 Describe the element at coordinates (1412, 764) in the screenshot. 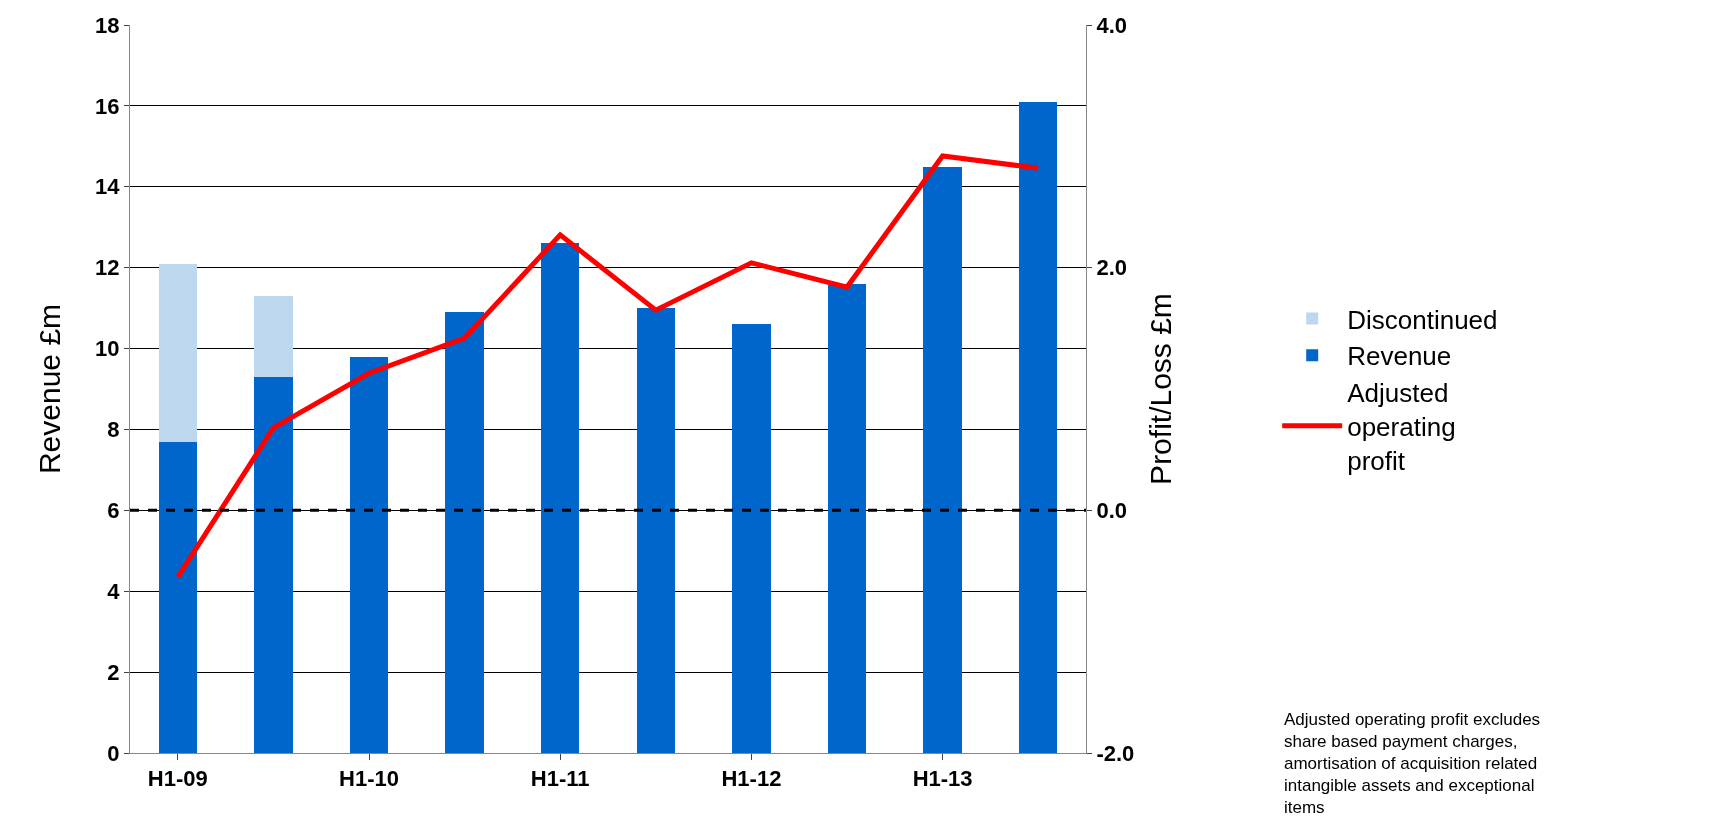

I see `text: Adjusted operating profit excludes share based payment charges, amortisation of acquisition related intangible assets and exceptional items` at that location.